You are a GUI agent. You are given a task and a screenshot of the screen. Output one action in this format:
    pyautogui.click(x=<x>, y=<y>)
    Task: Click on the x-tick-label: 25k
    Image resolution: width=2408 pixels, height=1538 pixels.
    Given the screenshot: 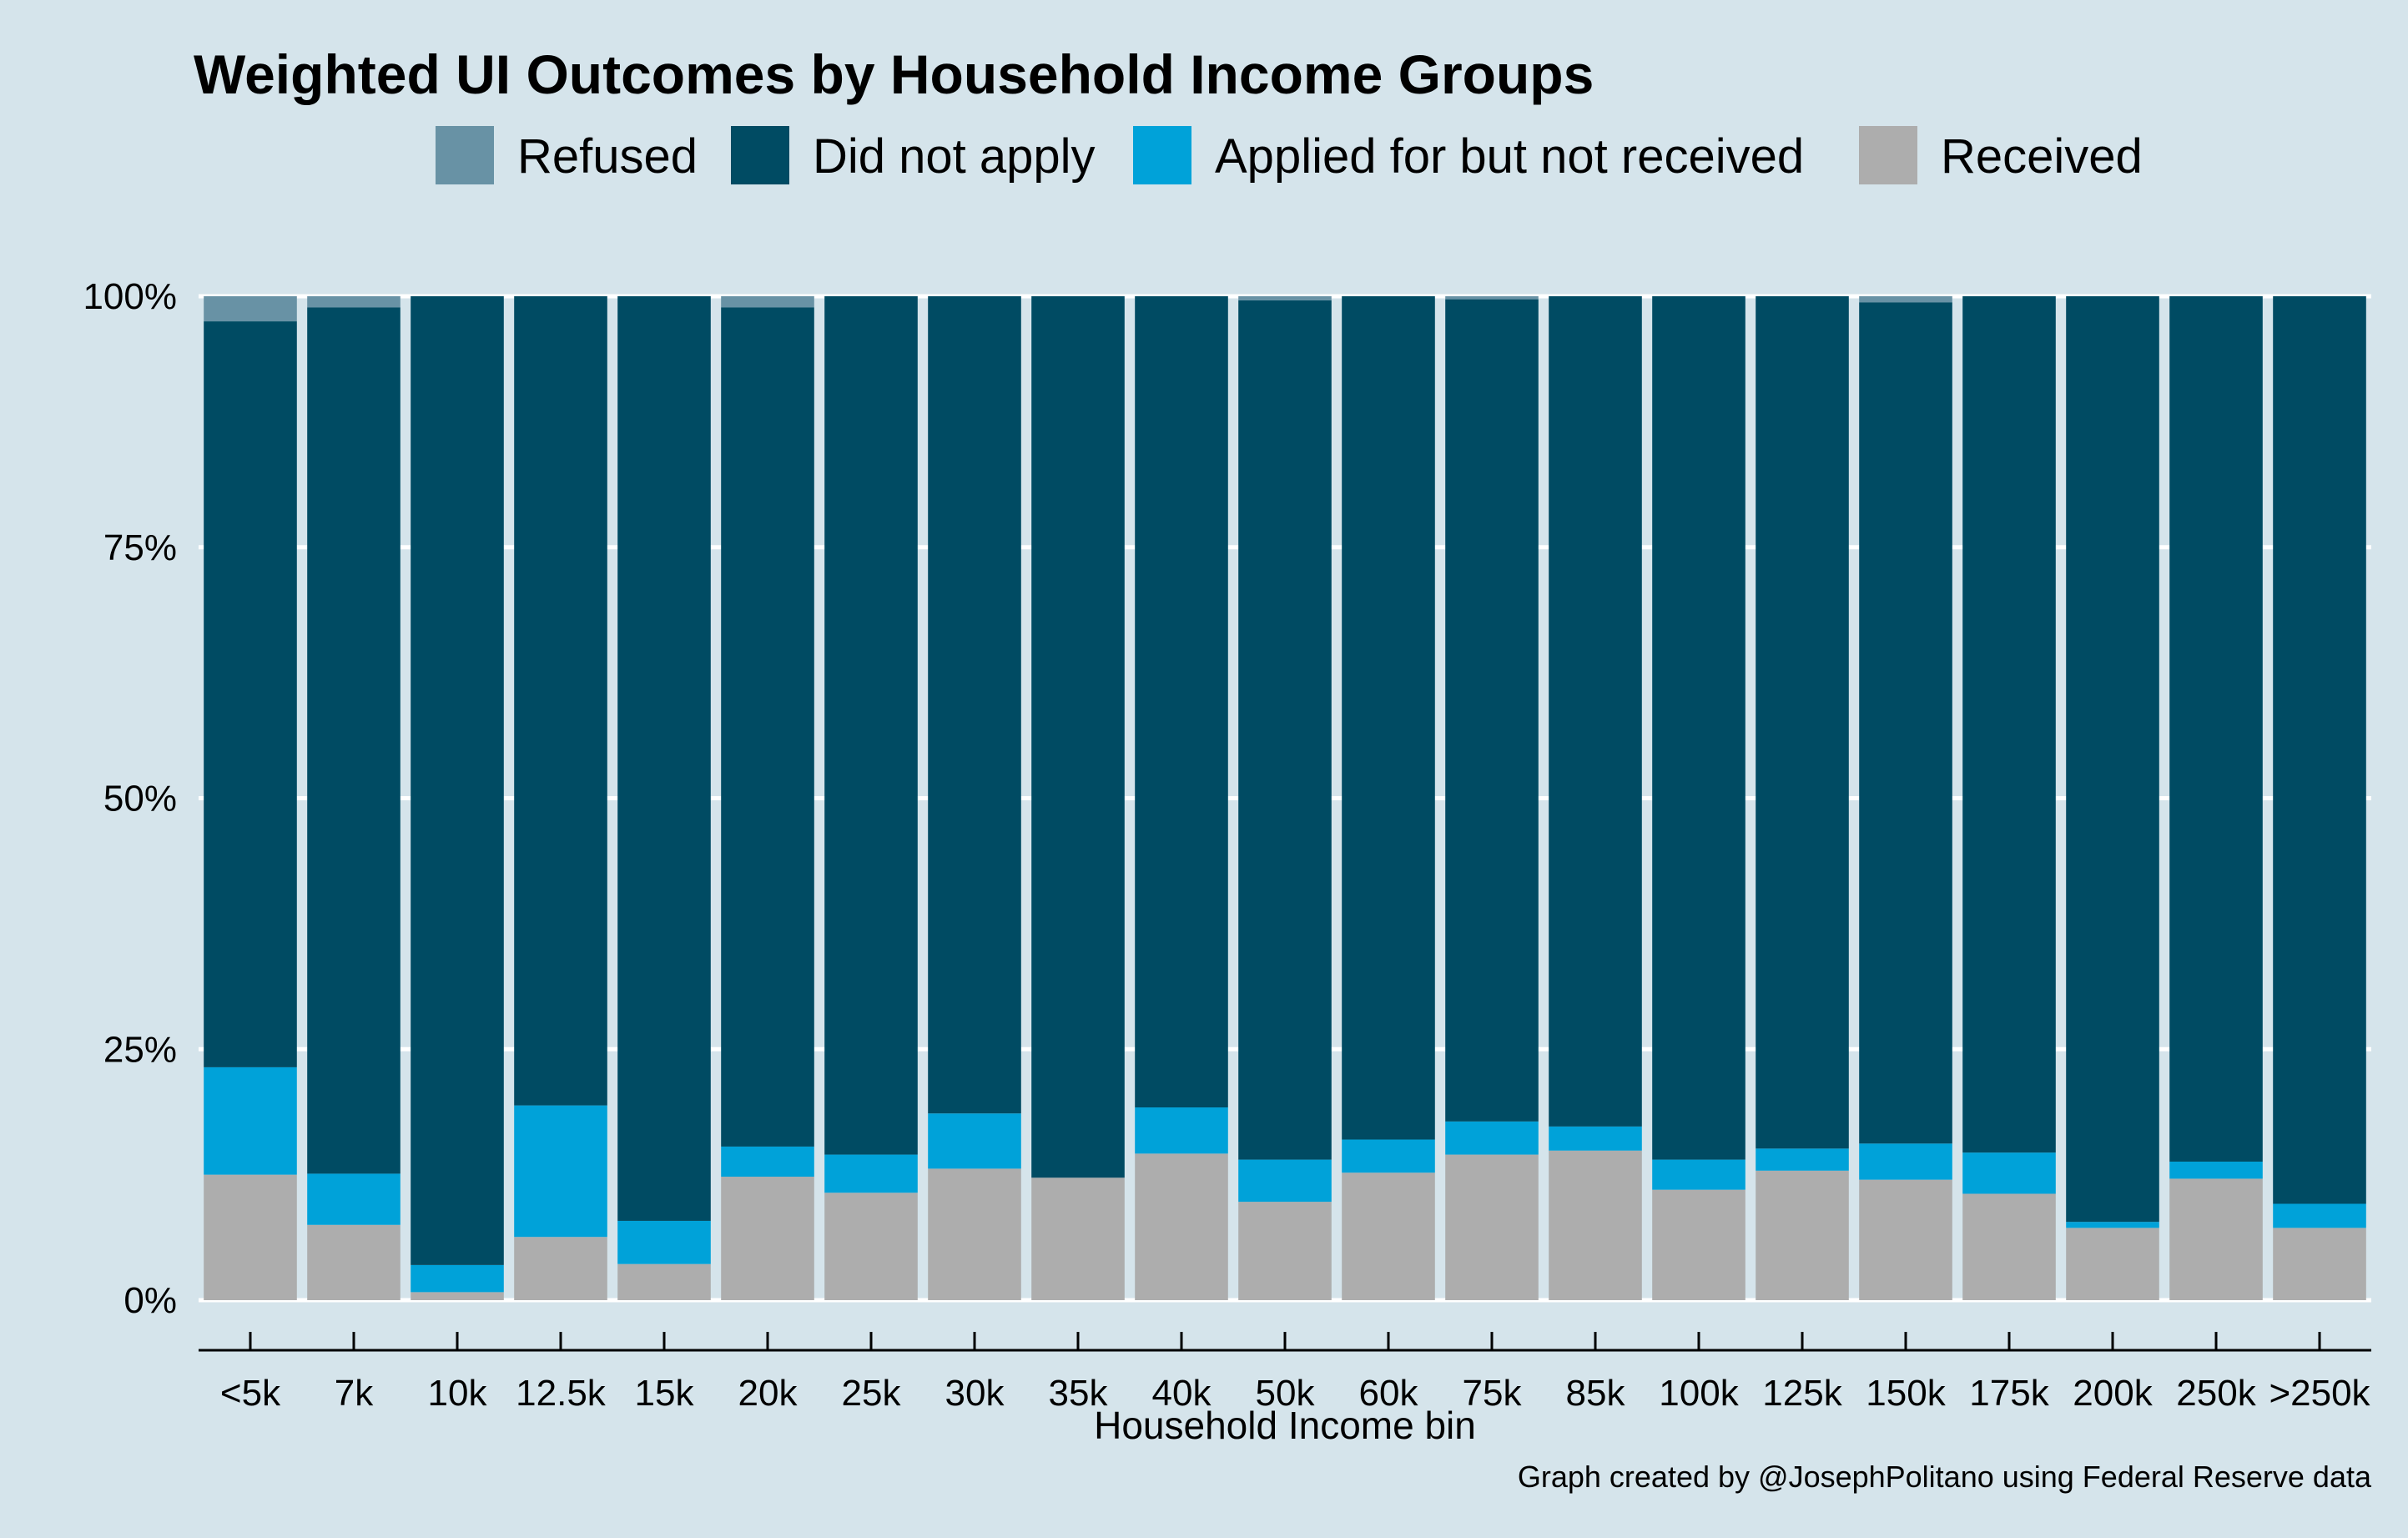 What is the action you would take?
    pyautogui.click(x=872, y=1393)
    